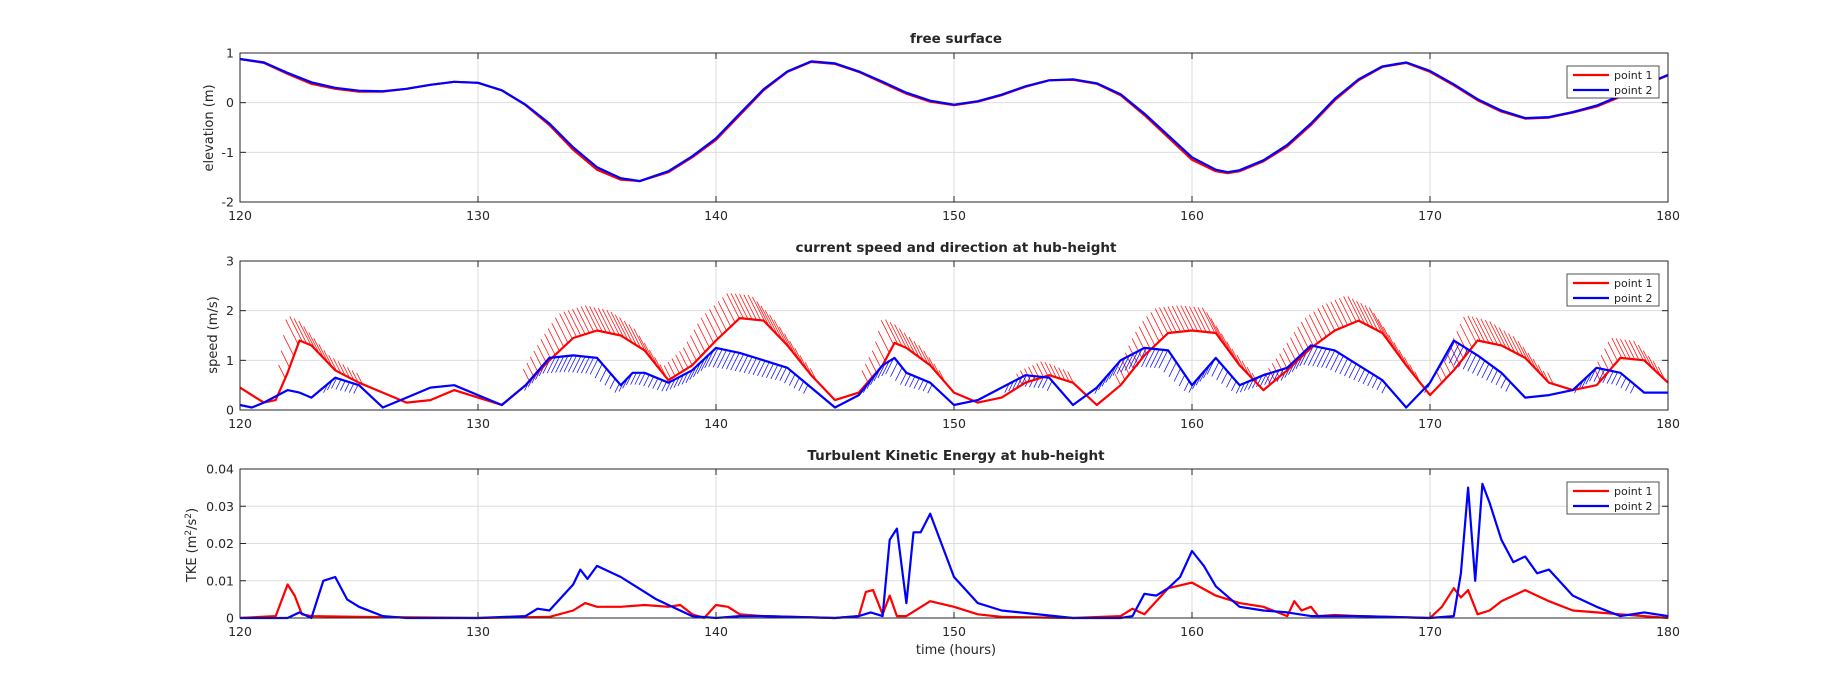 The image size is (1832, 690). What do you see at coordinates (228, 152) in the screenshot?
I see `y-tick-label: -1` at bounding box center [228, 152].